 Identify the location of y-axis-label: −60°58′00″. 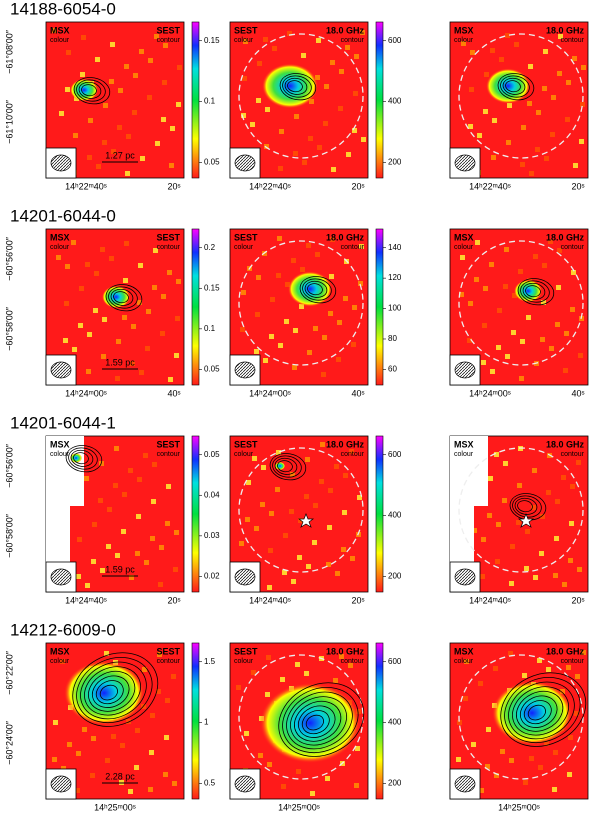
(9, 535).